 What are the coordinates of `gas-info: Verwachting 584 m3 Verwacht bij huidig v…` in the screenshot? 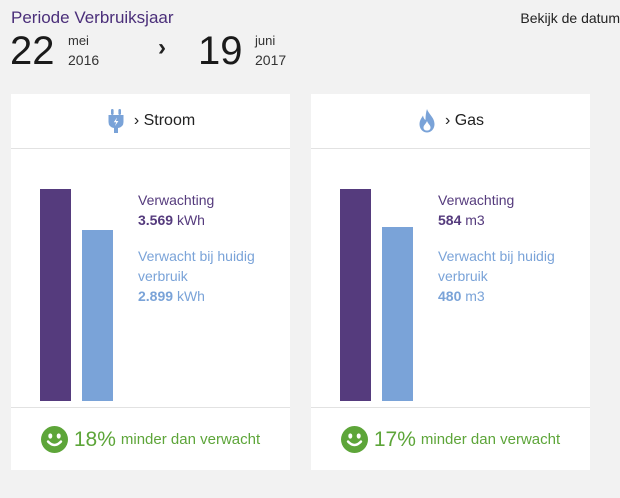 It's located at (508, 248).